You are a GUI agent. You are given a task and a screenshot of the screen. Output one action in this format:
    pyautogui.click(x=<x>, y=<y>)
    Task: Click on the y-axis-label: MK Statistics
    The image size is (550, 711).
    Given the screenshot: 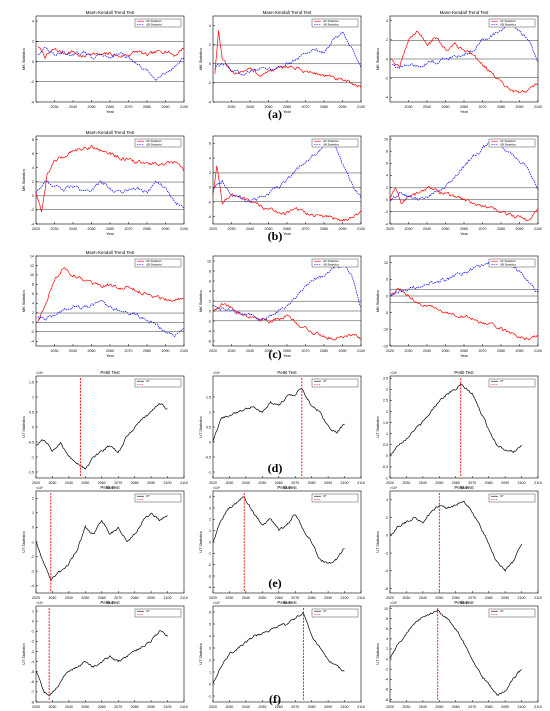 What is the action you would take?
    pyautogui.click(x=24, y=180)
    